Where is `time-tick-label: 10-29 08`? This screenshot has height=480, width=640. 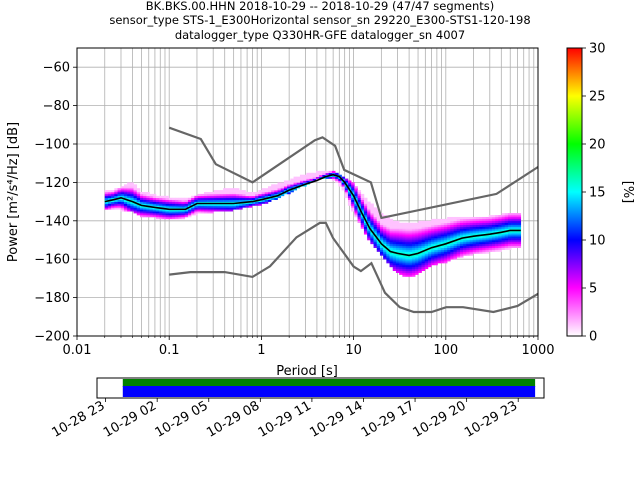 time-tick-label: 10-29 08 is located at coordinates (233, 419).